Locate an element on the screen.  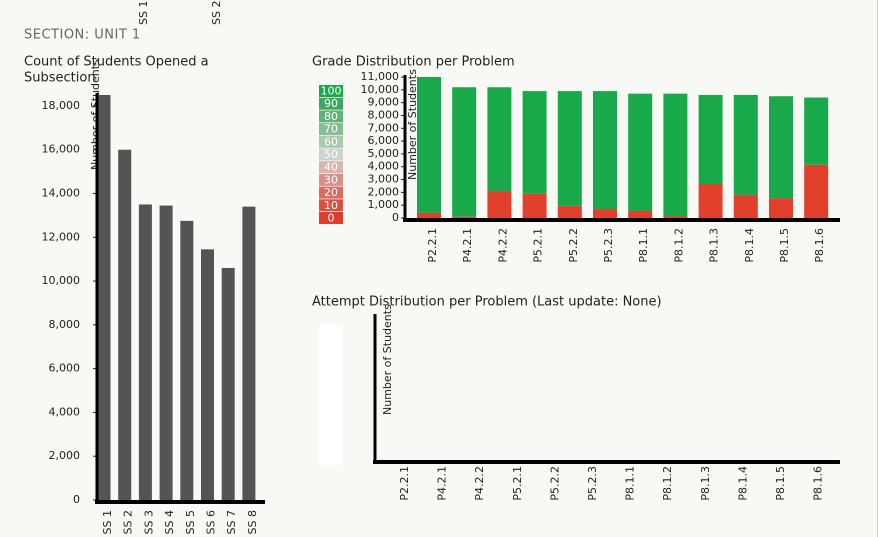
y-tick-label: 18,000 is located at coordinates (61, 105).